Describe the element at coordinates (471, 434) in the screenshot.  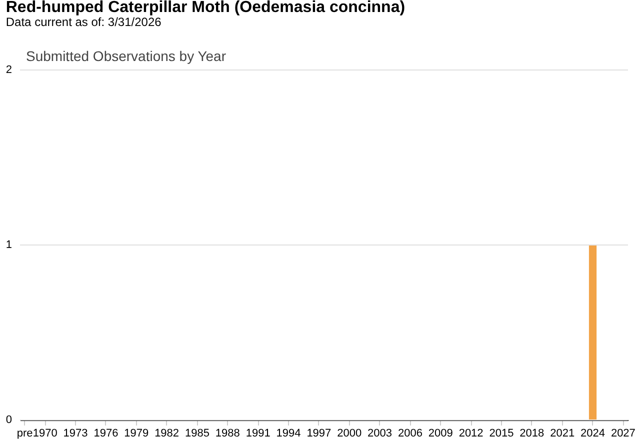
I see `x-tick-label: 2012` at that location.